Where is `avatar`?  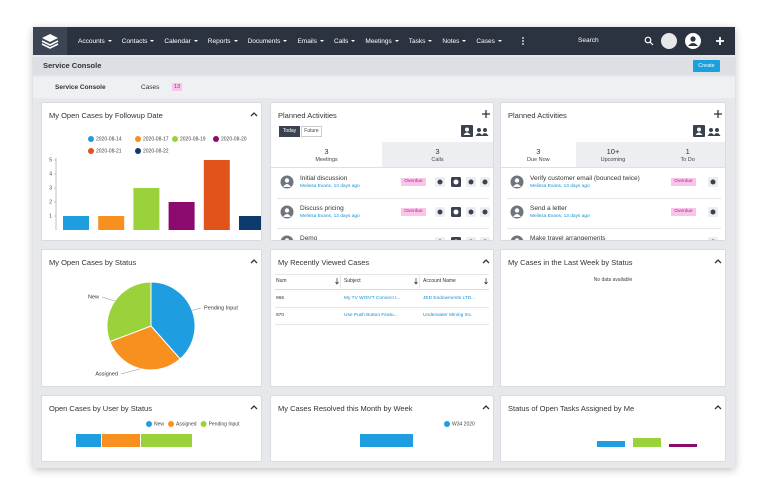
avatar is located at coordinates (517, 212).